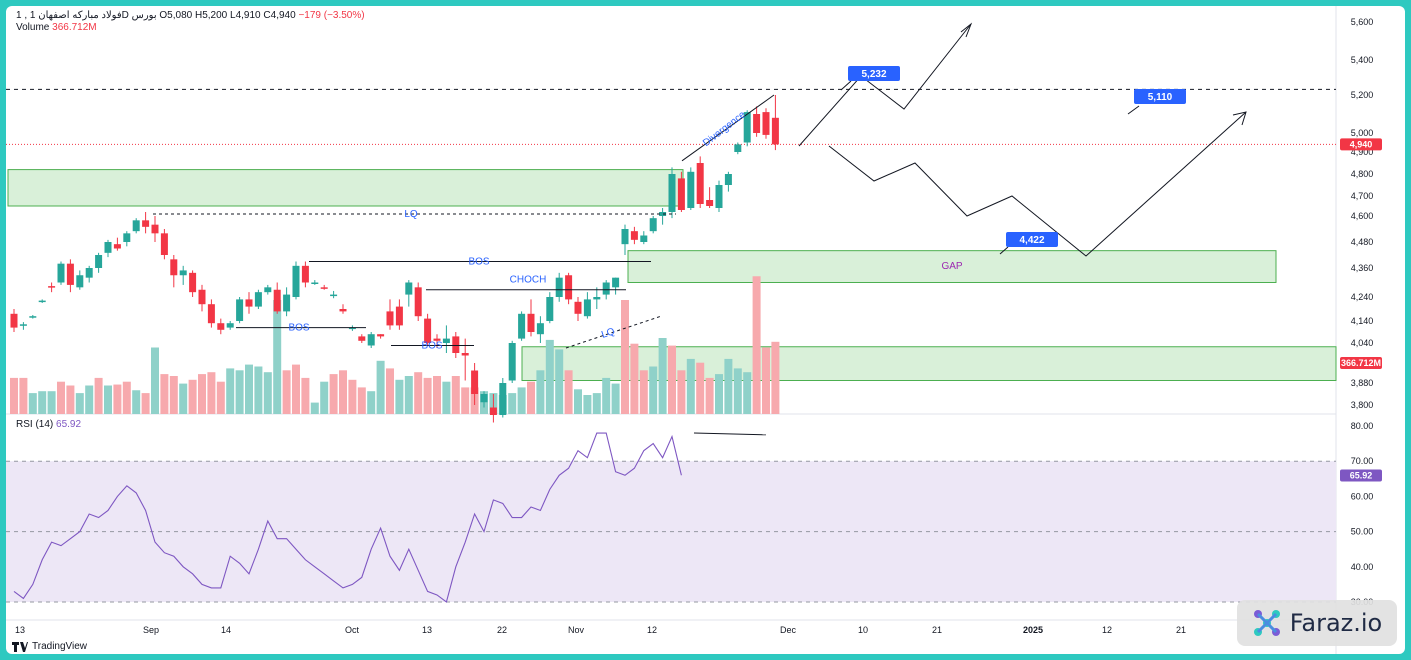 Image resolution: width=1411 pixels, height=660 pixels. What do you see at coordinates (502, 630) in the screenshot?
I see `time-tick-label: 22` at bounding box center [502, 630].